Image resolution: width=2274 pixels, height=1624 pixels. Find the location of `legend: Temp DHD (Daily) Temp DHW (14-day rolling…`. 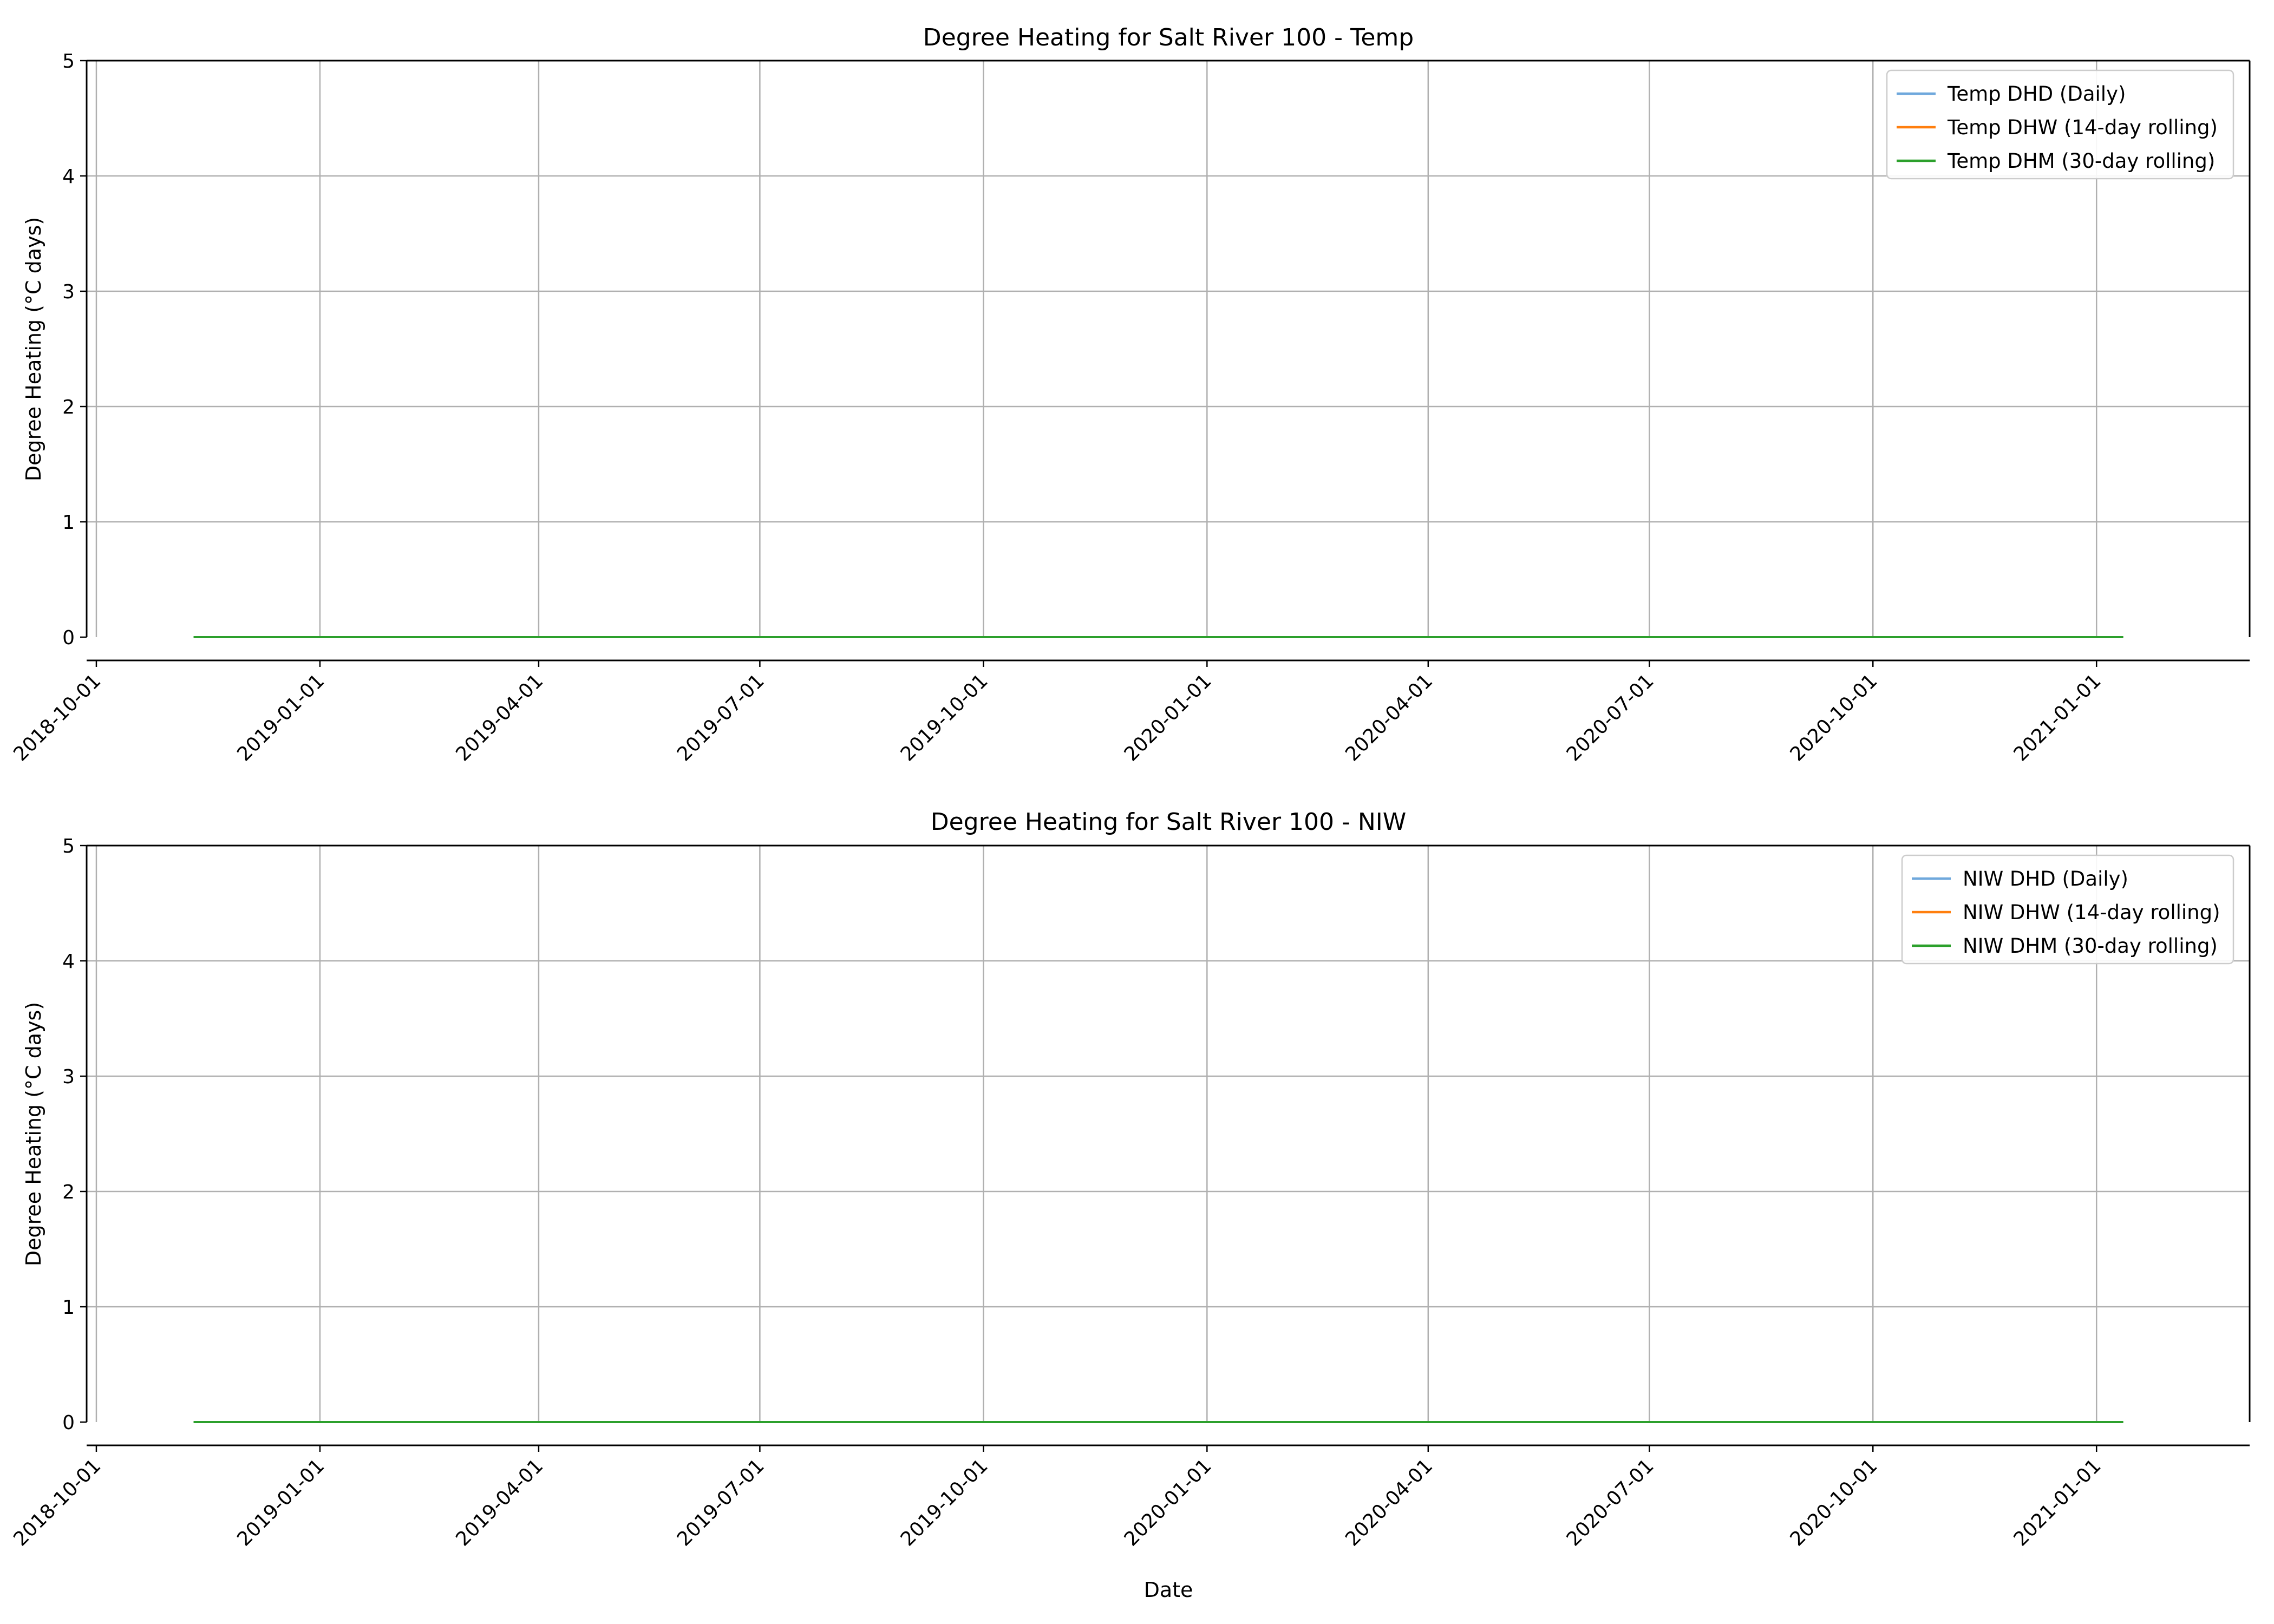

legend: Temp DHD (Daily) Temp DHW (14-day rolling… is located at coordinates (2060, 125).